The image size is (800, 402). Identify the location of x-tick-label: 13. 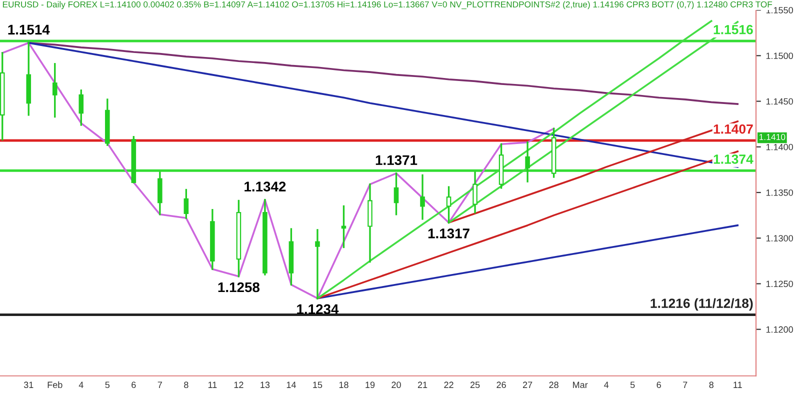
(265, 385).